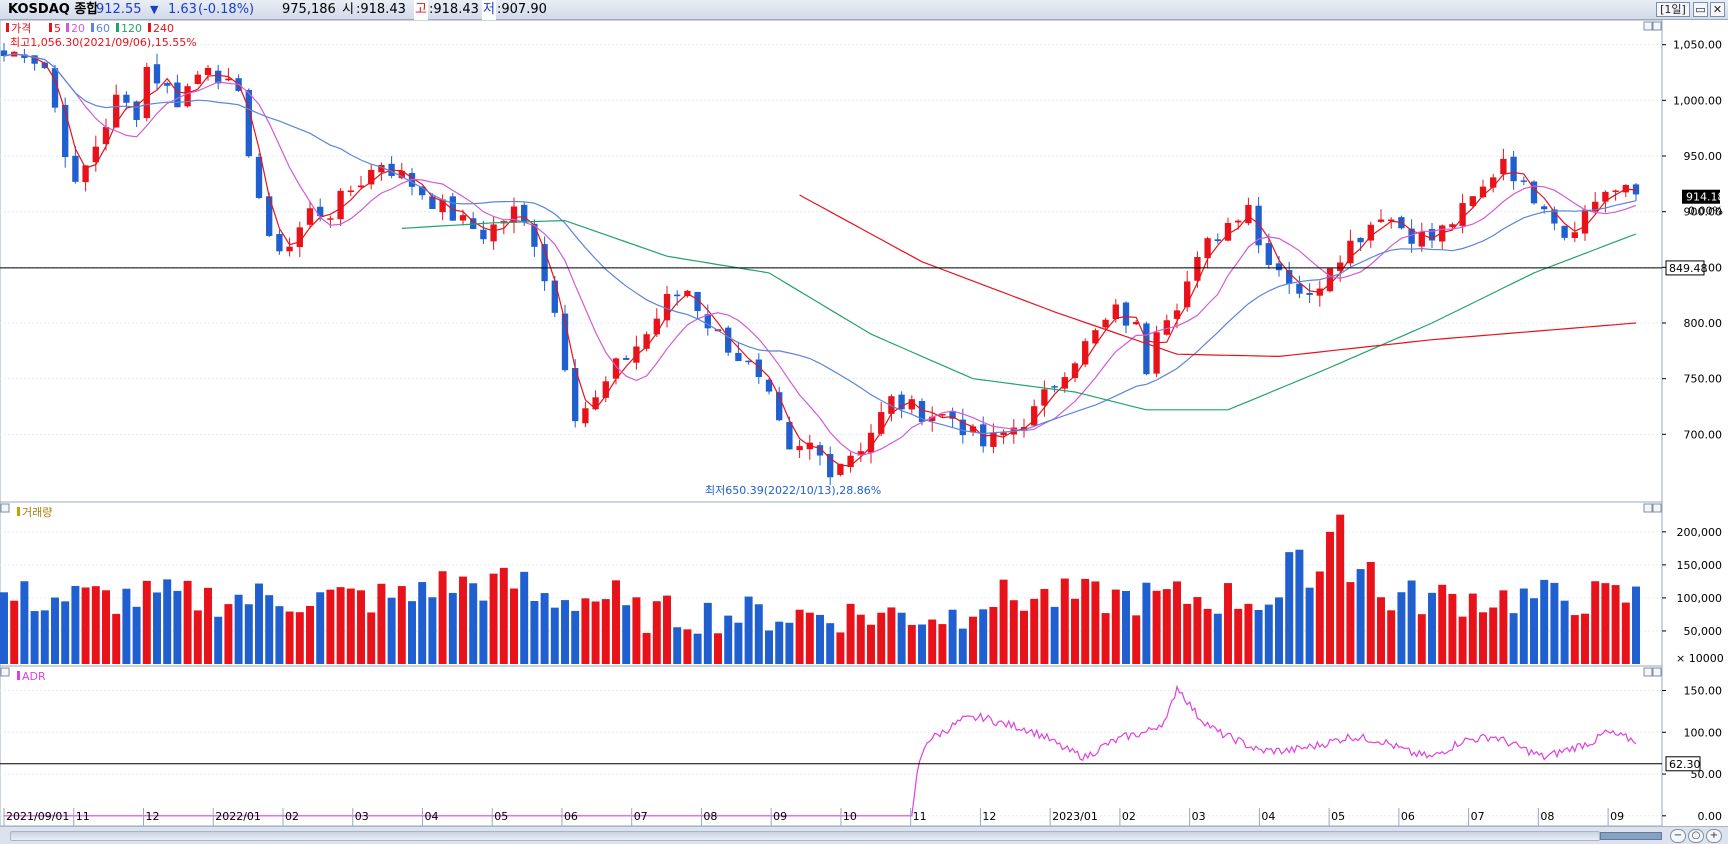  I want to click on period-selector-button: [1일], so click(1673, 9).